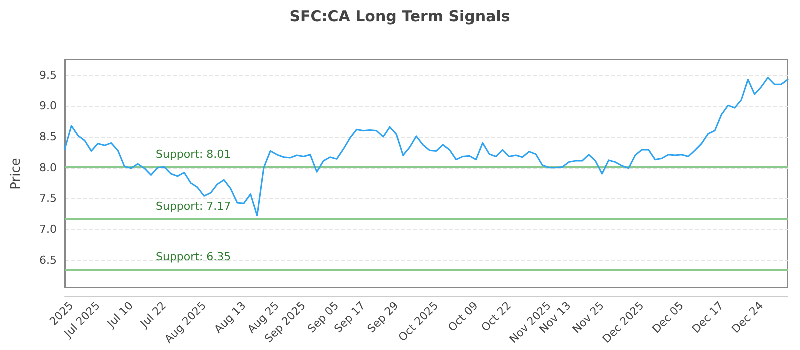 The image size is (800, 350). I want to click on y-tick-label: 7.0, so click(48, 229).